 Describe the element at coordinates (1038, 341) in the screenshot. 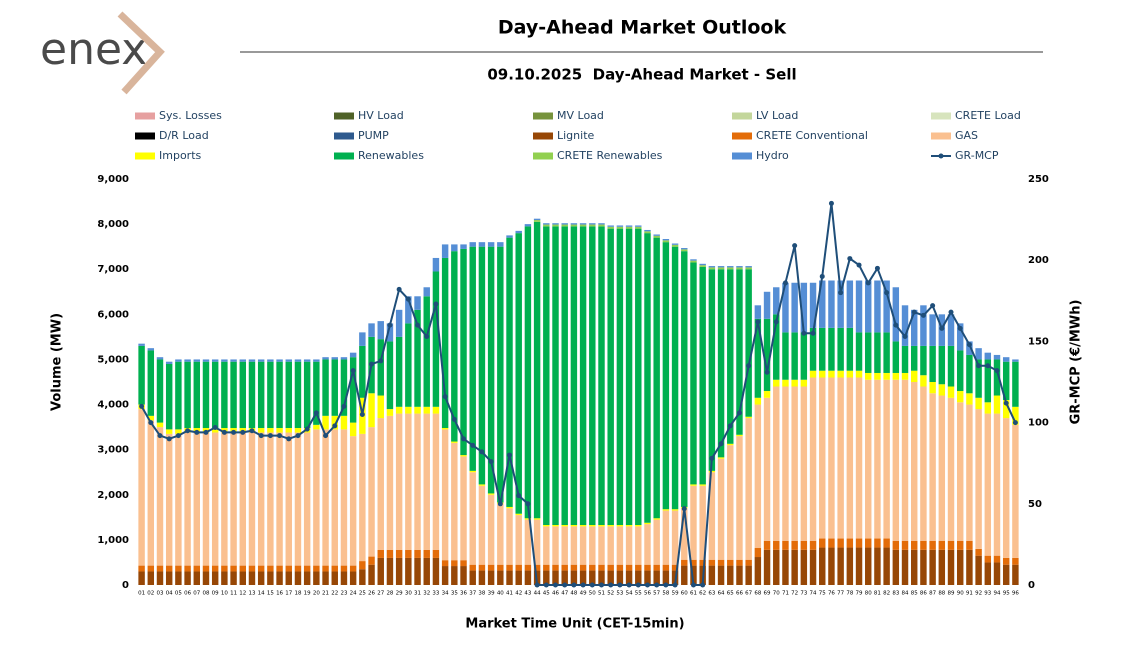

I see `y2-tick-label: 150` at that location.